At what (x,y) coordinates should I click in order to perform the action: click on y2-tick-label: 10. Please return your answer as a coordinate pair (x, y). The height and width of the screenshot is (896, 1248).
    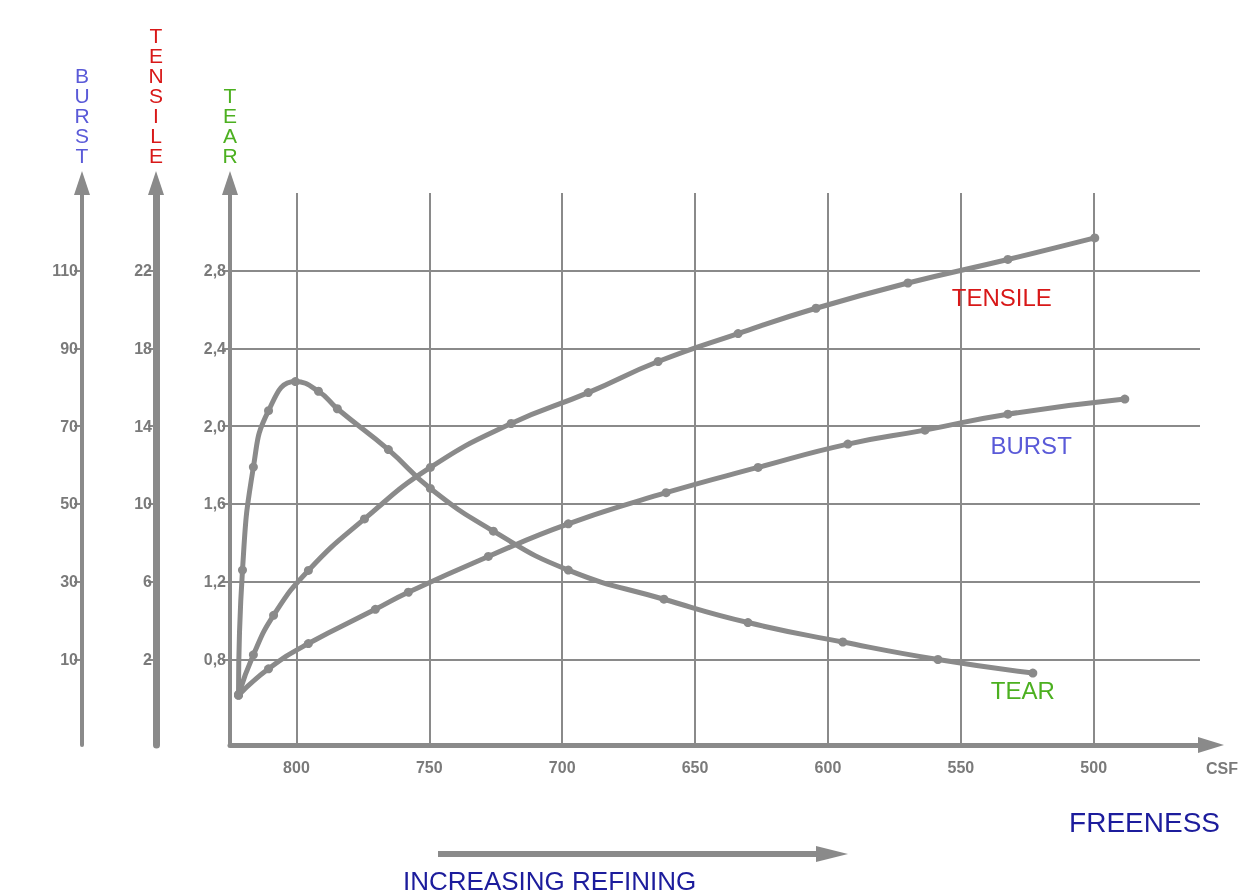
    Looking at the image, I should click on (143, 504).